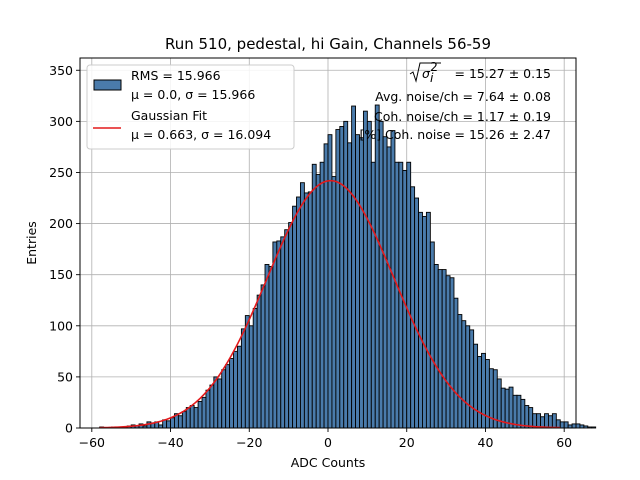 The width and height of the screenshot is (640, 480). Describe the element at coordinates (328, 462) in the screenshot. I see `x-axis-label: ADC Counts` at that location.